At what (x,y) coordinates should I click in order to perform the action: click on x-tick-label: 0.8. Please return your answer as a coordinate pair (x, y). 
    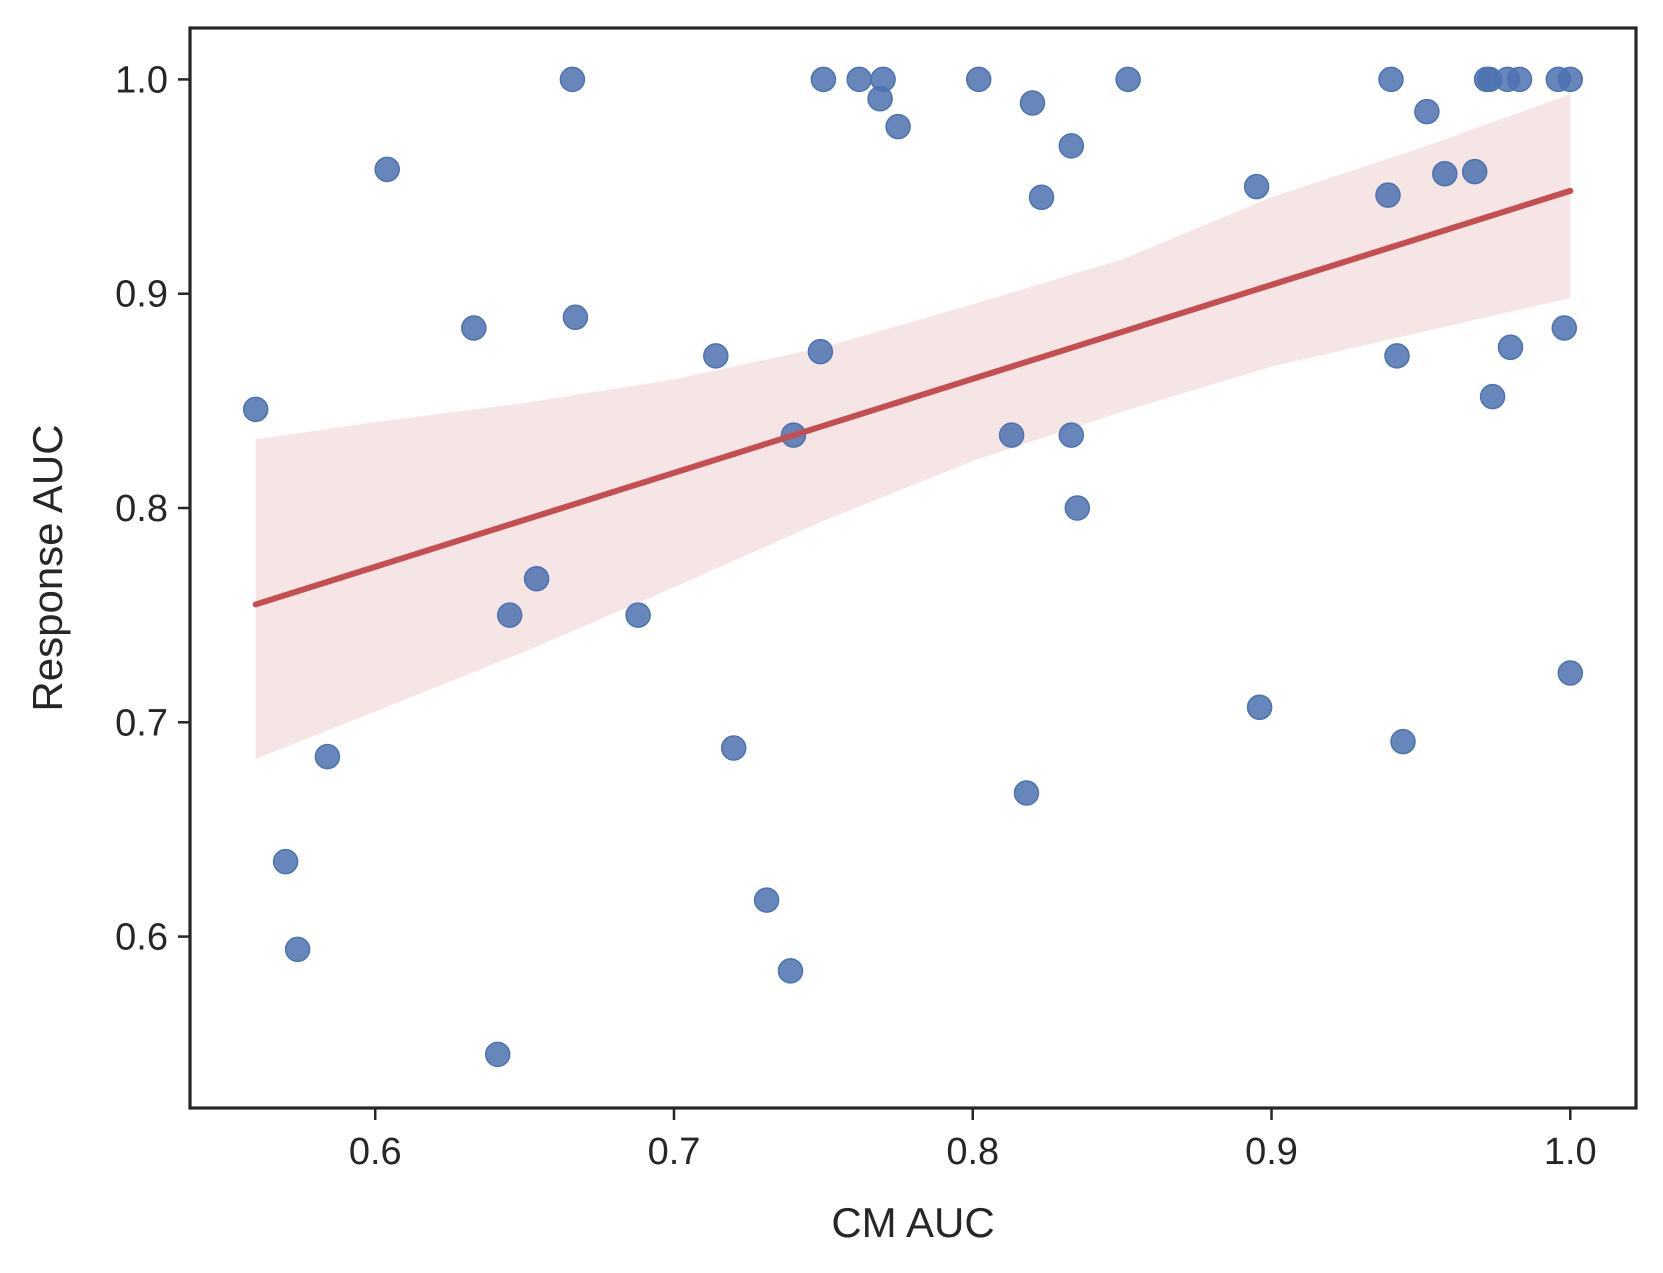
    Looking at the image, I should click on (972, 1152).